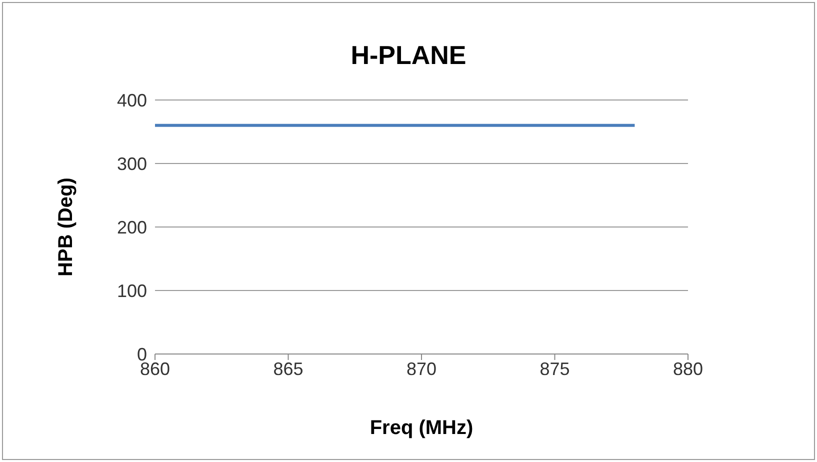  Describe the element at coordinates (688, 368) in the screenshot. I see `x-tick-label: 880` at that location.